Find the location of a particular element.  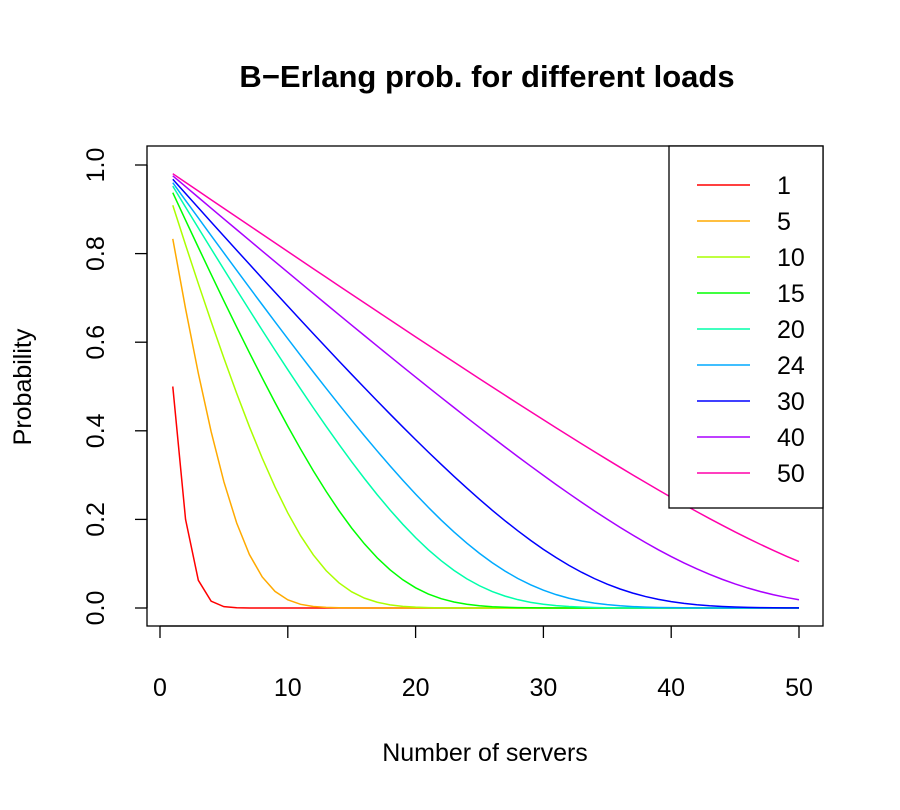

x-tick-label-20: 20 is located at coordinates (416, 688).